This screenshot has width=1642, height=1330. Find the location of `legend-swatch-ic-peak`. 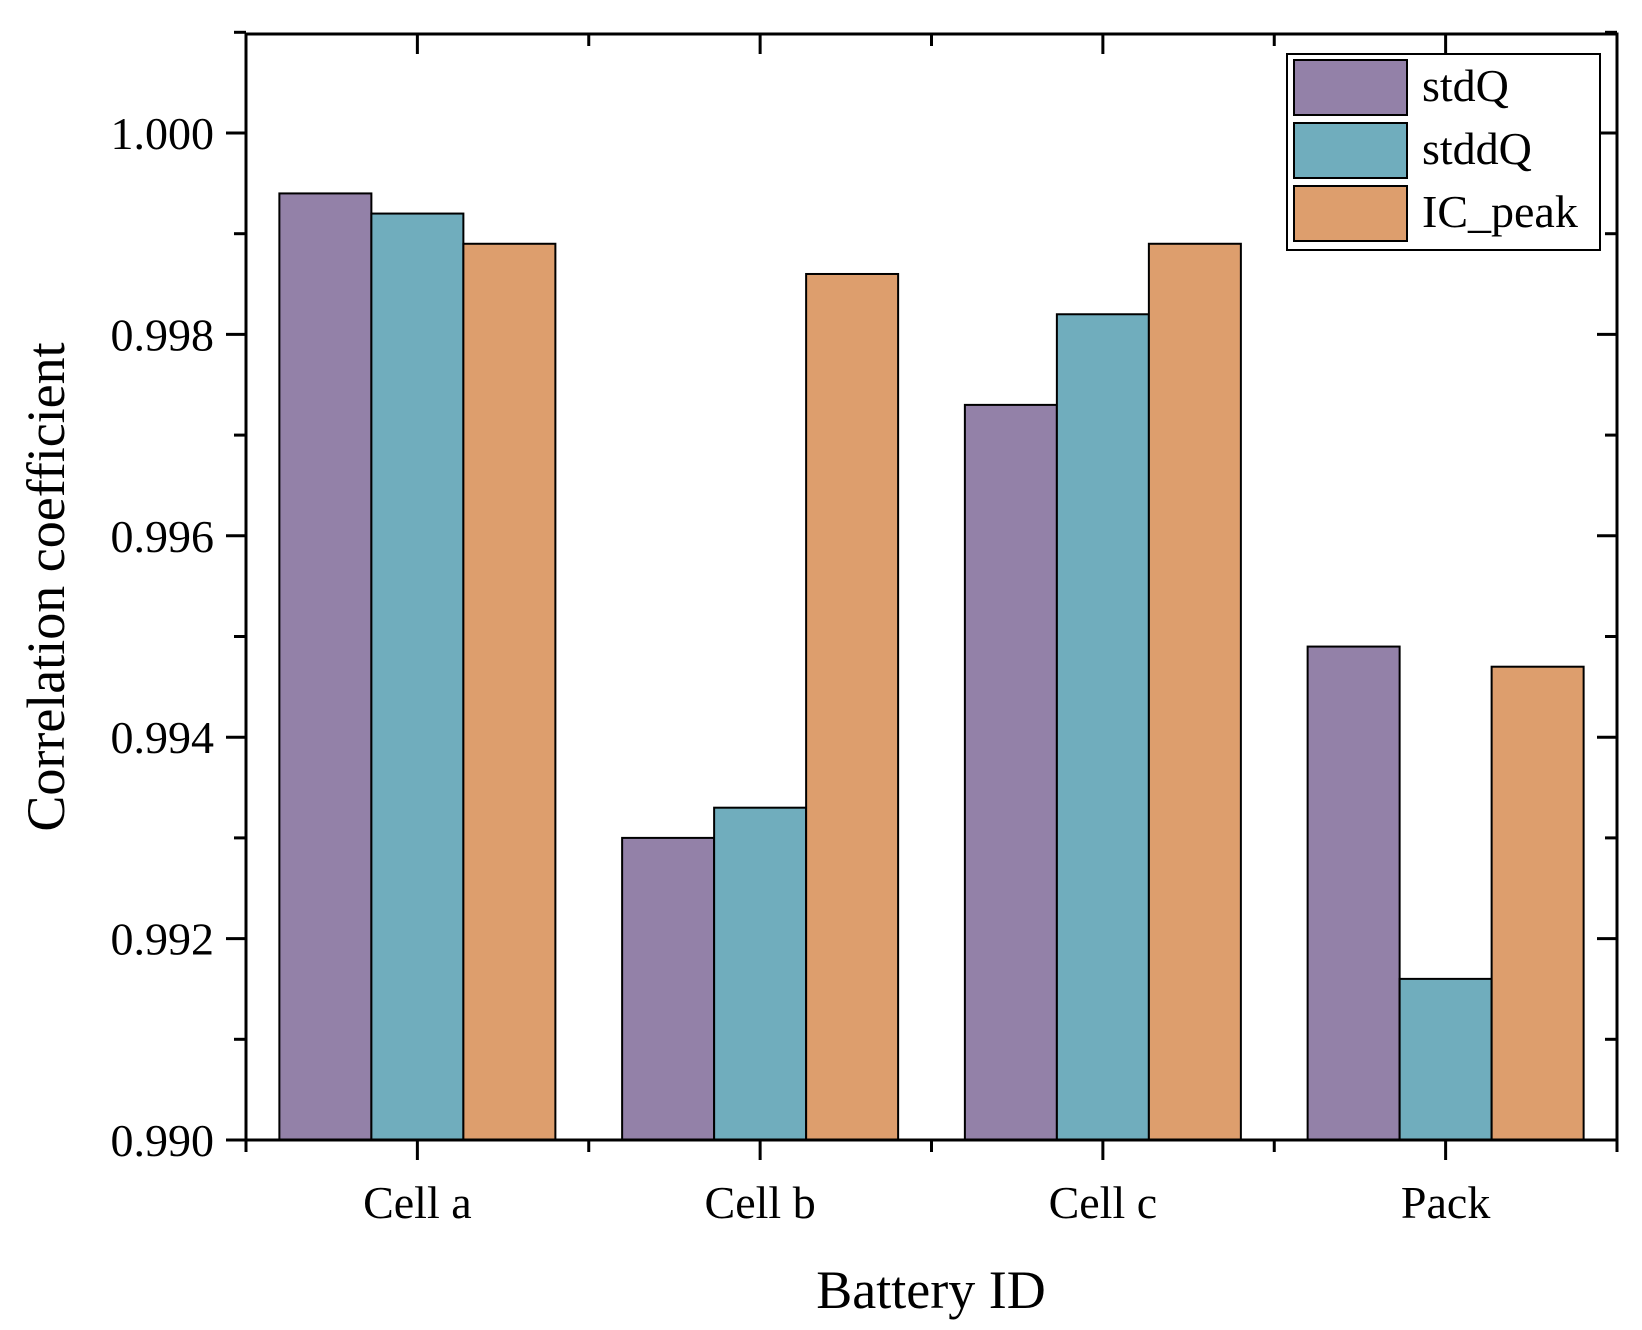

legend-swatch-ic-peak is located at coordinates (1350, 213).